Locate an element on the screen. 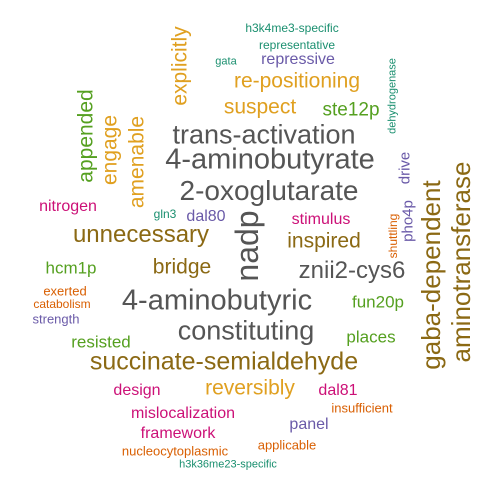 The width and height of the screenshot is (500, 500). word-suspect: suspect is located at coordinates (260, 107).